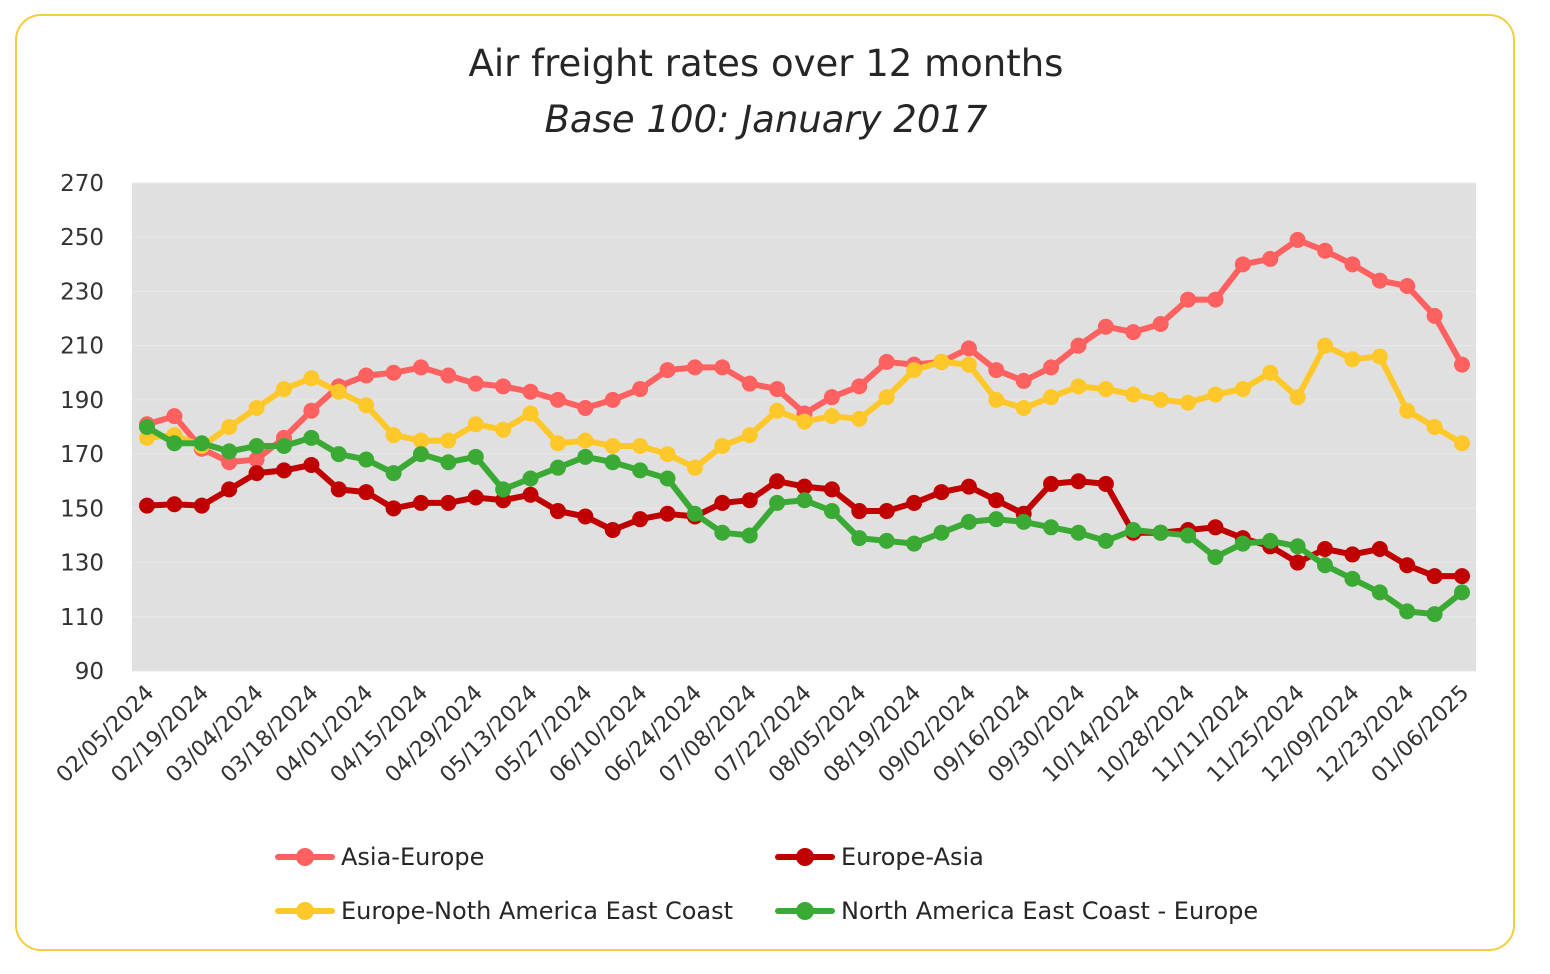 This screenshot has height=974, width=1550. What do you see at coordinates (766, 119) in the screenshot?
I see `chart-subtitle: Base 100: January 2017` at bounding box center [766, 119].